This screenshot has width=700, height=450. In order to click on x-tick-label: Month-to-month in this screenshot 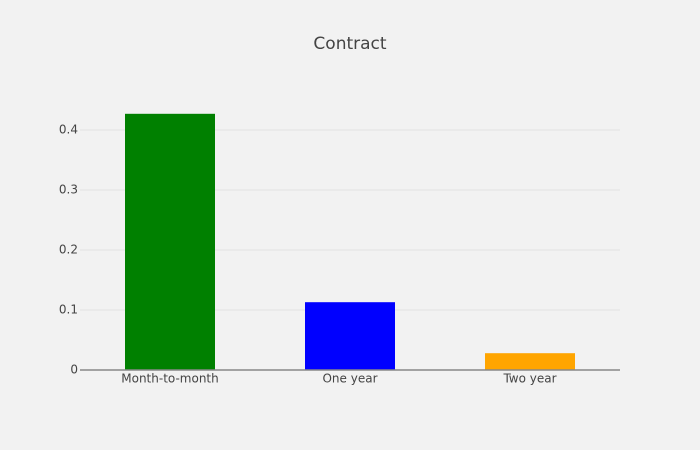, I will do `click(170, 379)`.